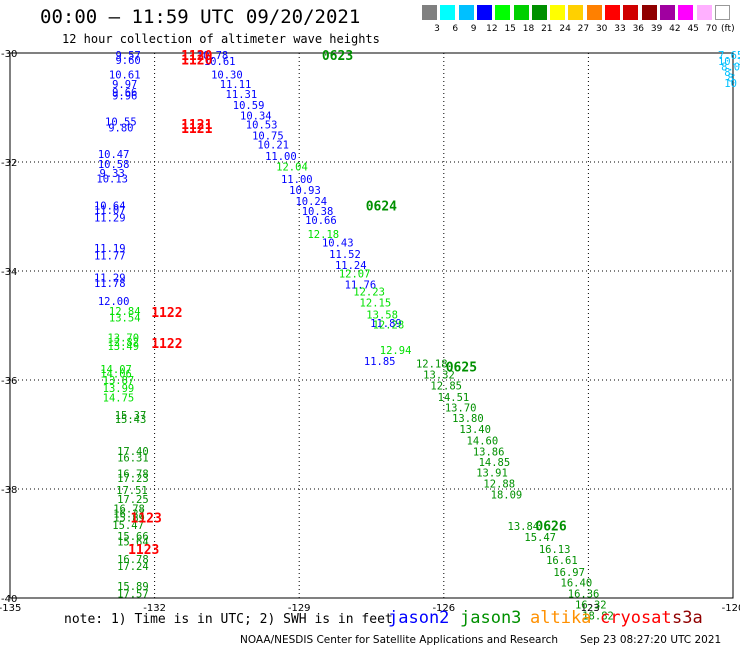 This screenshot has height=650, width=740. Describe the element at coordinates (693, 29) in the screenshot. I see `legend-tick-label: 45` at that location.